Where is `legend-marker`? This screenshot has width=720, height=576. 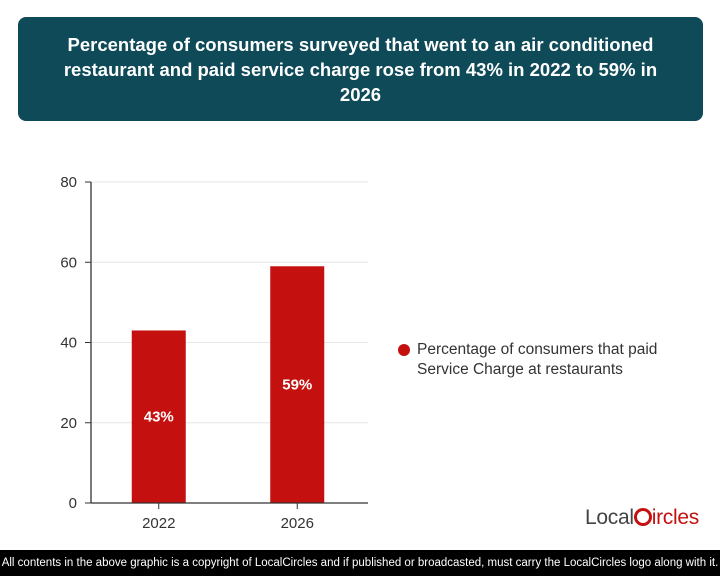
legend-marker is located at coordinates (404, 350).